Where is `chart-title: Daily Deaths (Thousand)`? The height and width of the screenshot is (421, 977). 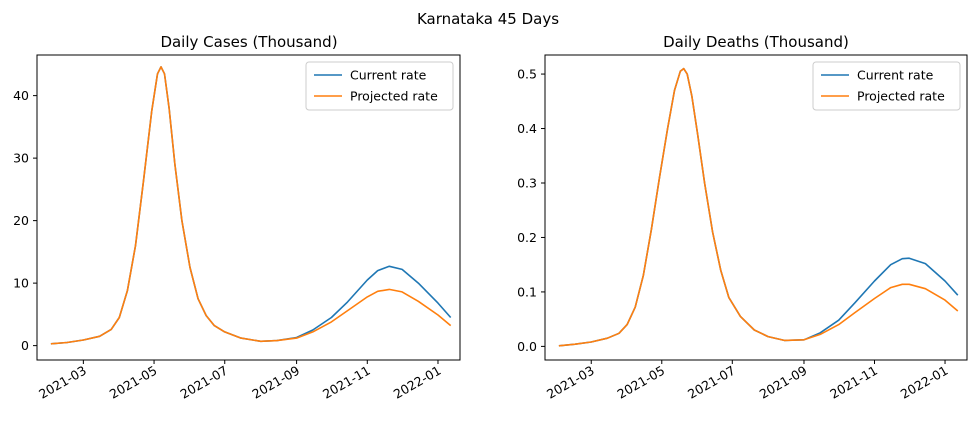
chart-title: Daily Deaths (Thousand) is located at coordinates (756, 42).